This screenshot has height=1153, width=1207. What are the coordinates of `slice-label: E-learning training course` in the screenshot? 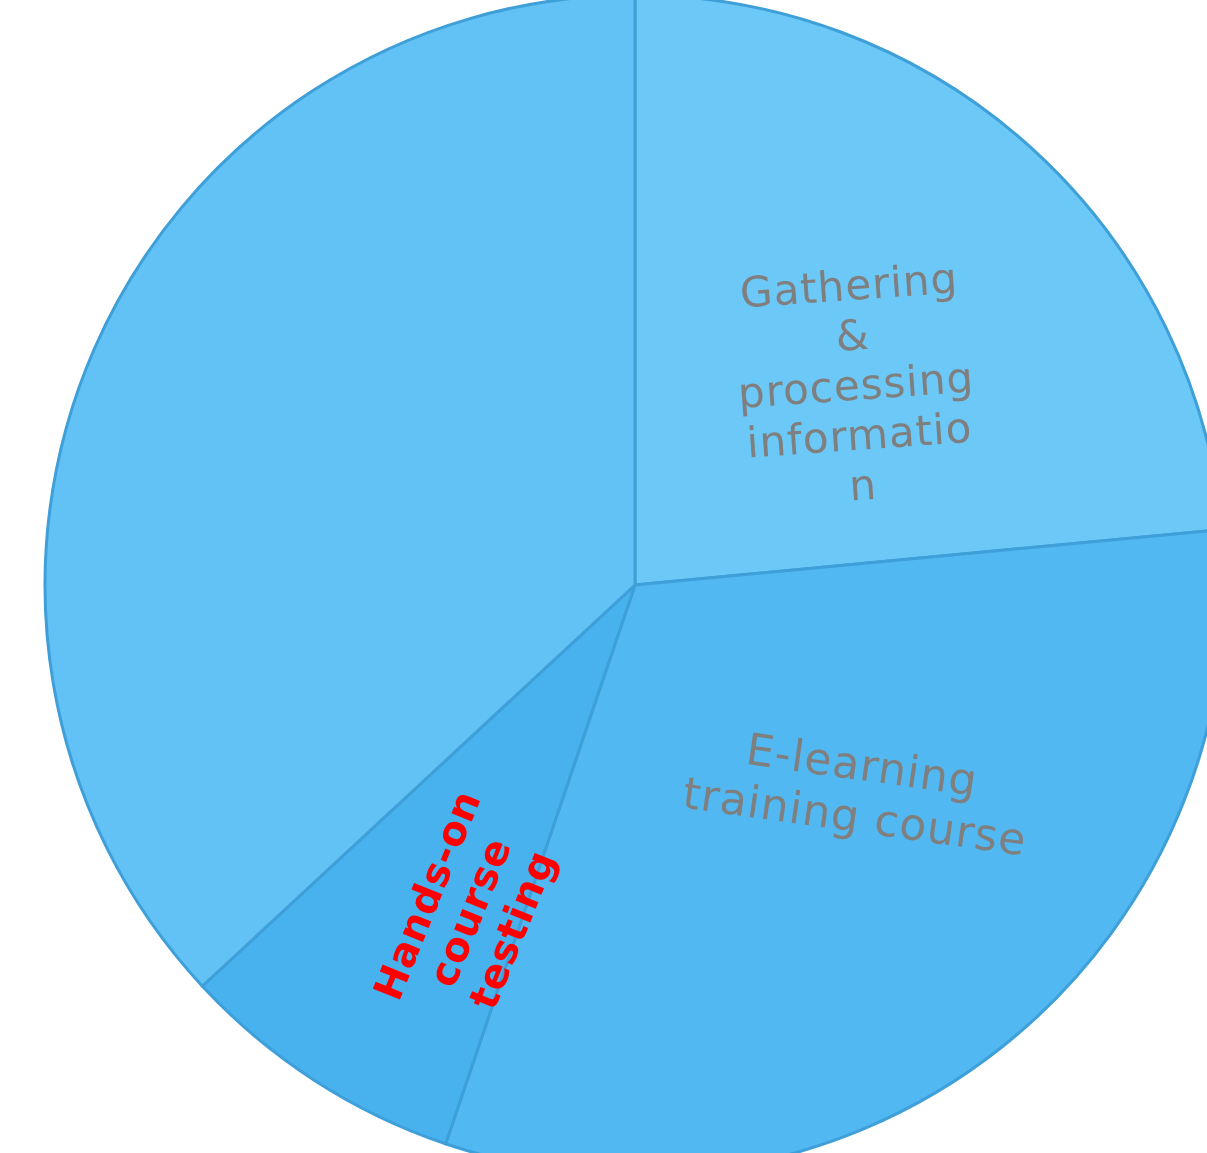 It's located at (855, 794).